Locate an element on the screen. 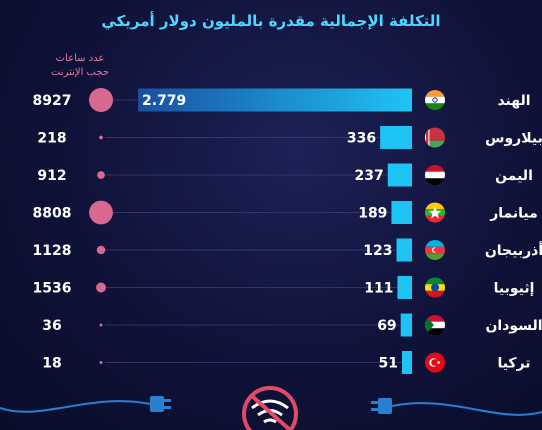 Image resolution: width=542 pixels, height=430 pixels. country-label: اليمن is located at coordinates (514, 176).